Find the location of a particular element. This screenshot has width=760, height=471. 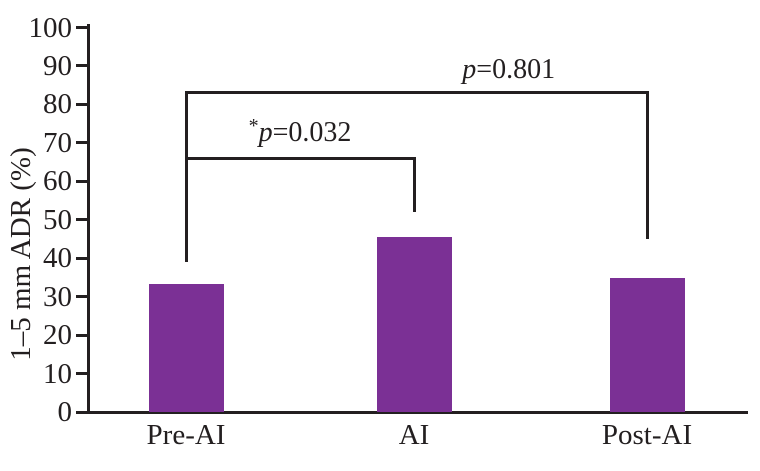

y-tick-label: 100 is located at coordinates (50, 27).